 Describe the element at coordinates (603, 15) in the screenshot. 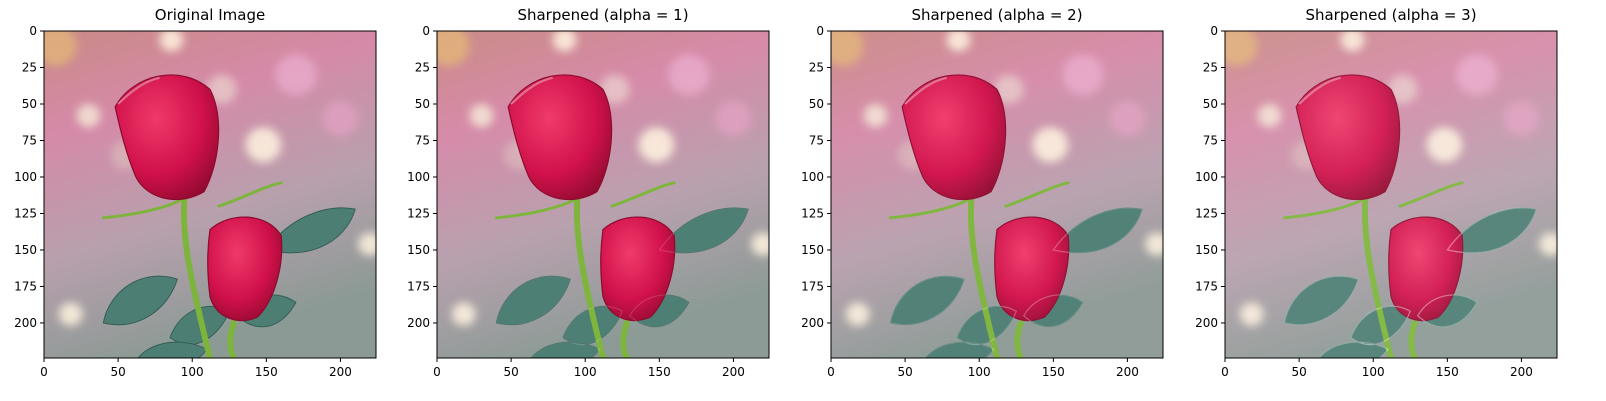

I see `panel-title: Sharpened (alpha = 1)` at that location.